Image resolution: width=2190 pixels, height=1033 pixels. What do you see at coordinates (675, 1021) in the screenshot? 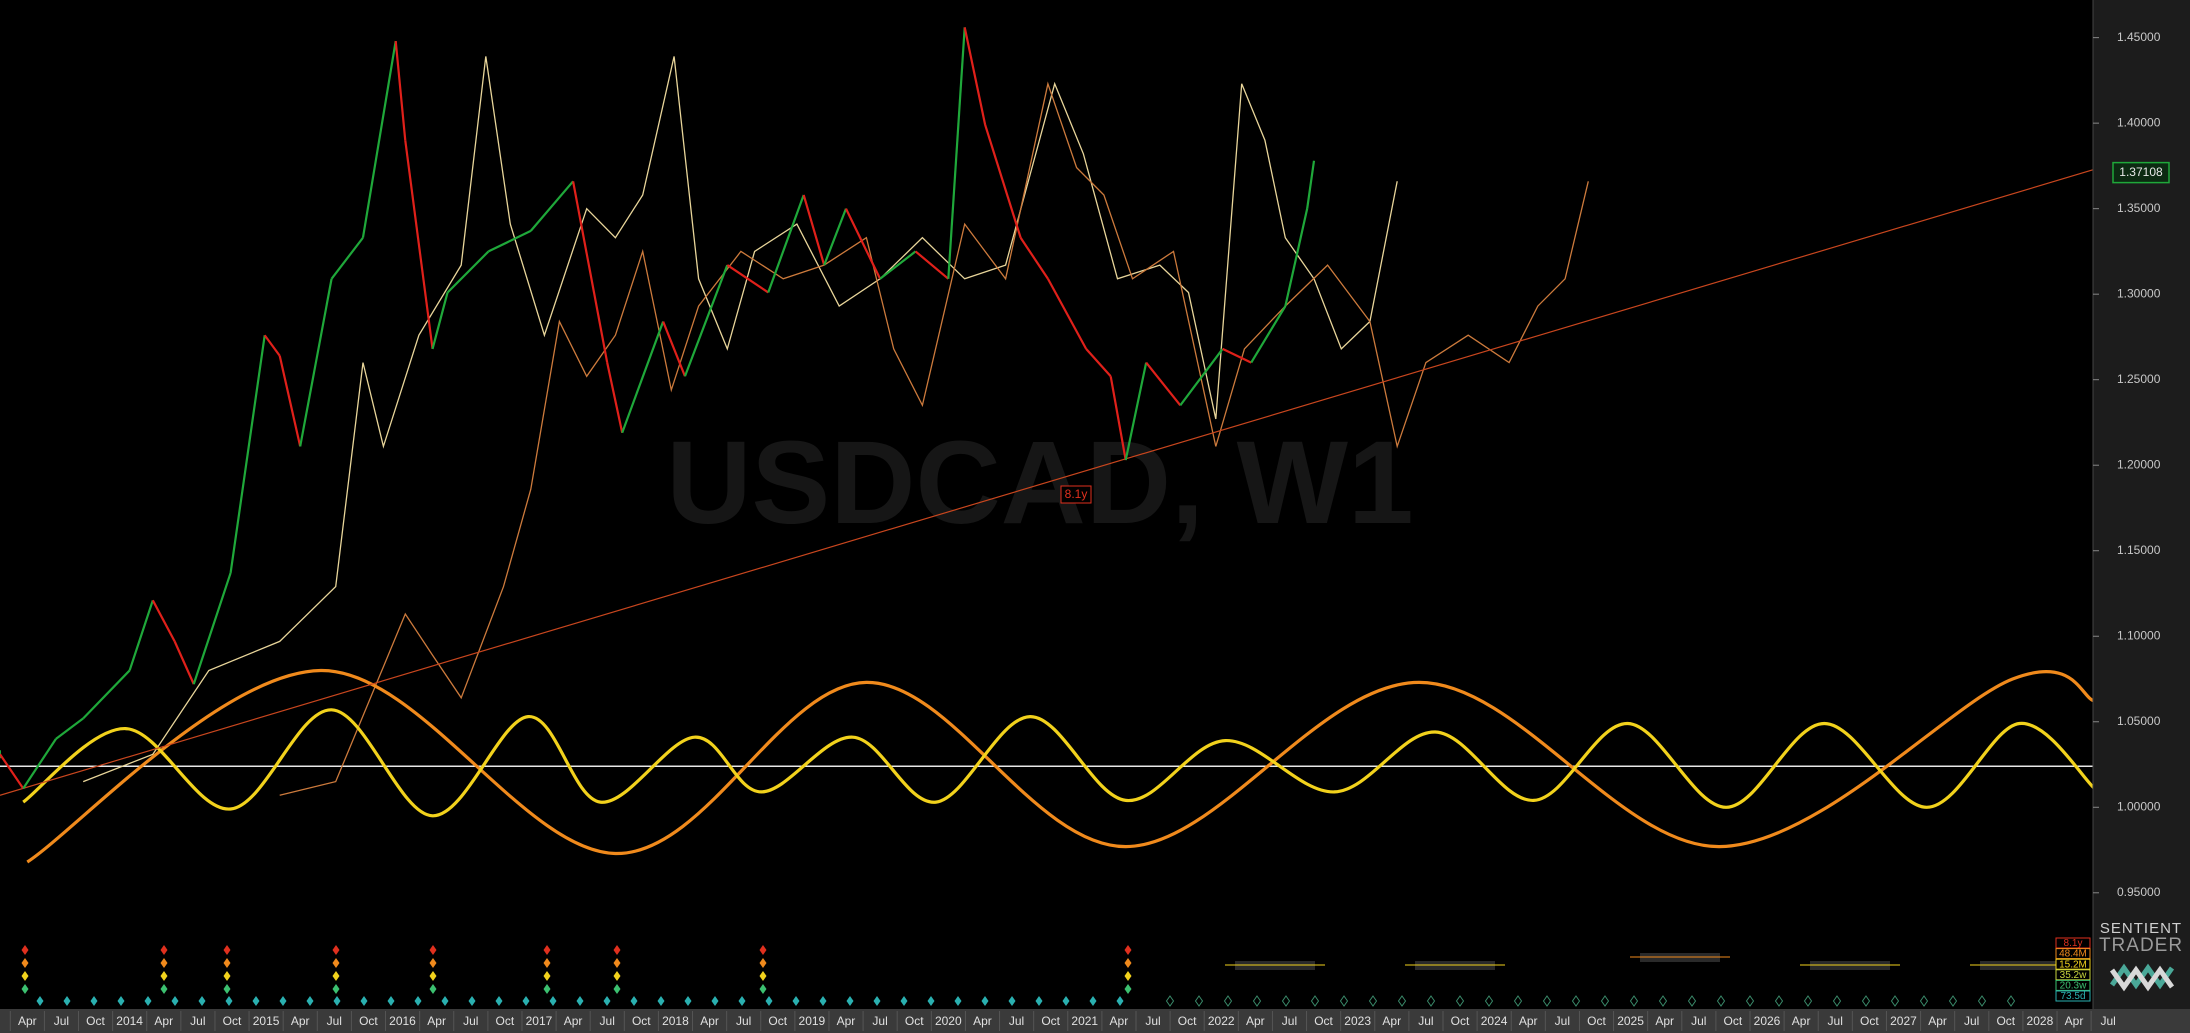
I see `x-tick-label: 2018` at bounding box center [675, 1021].